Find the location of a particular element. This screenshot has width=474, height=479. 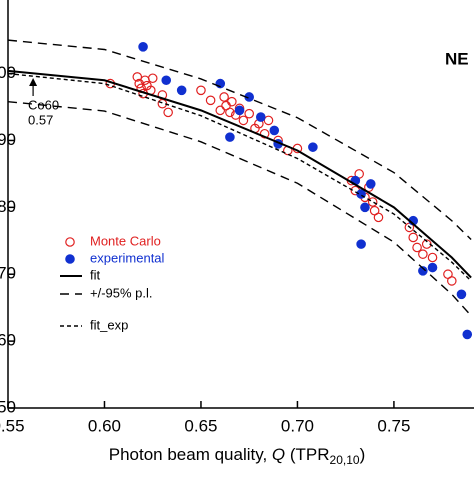

x-tick-label: 0.55 is located at coordinates (12, 425).